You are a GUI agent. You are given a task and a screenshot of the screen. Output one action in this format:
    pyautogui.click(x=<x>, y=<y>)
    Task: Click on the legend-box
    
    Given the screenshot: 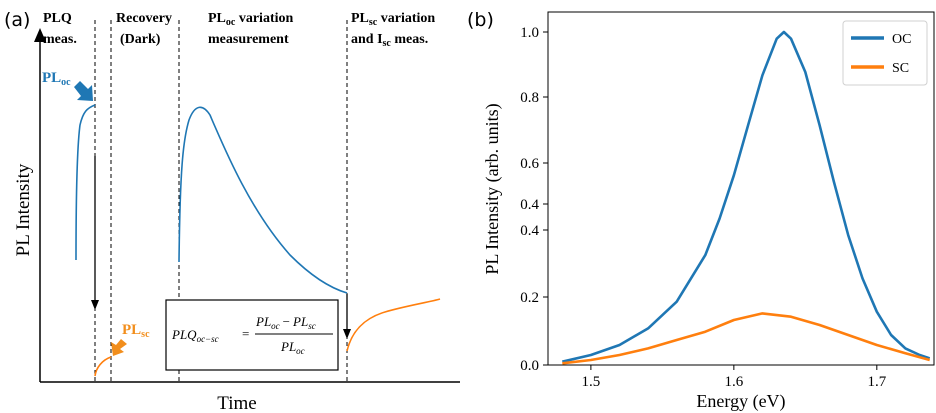 What is the action you would take?
    pyautogui.click(x=885, y=53)
    